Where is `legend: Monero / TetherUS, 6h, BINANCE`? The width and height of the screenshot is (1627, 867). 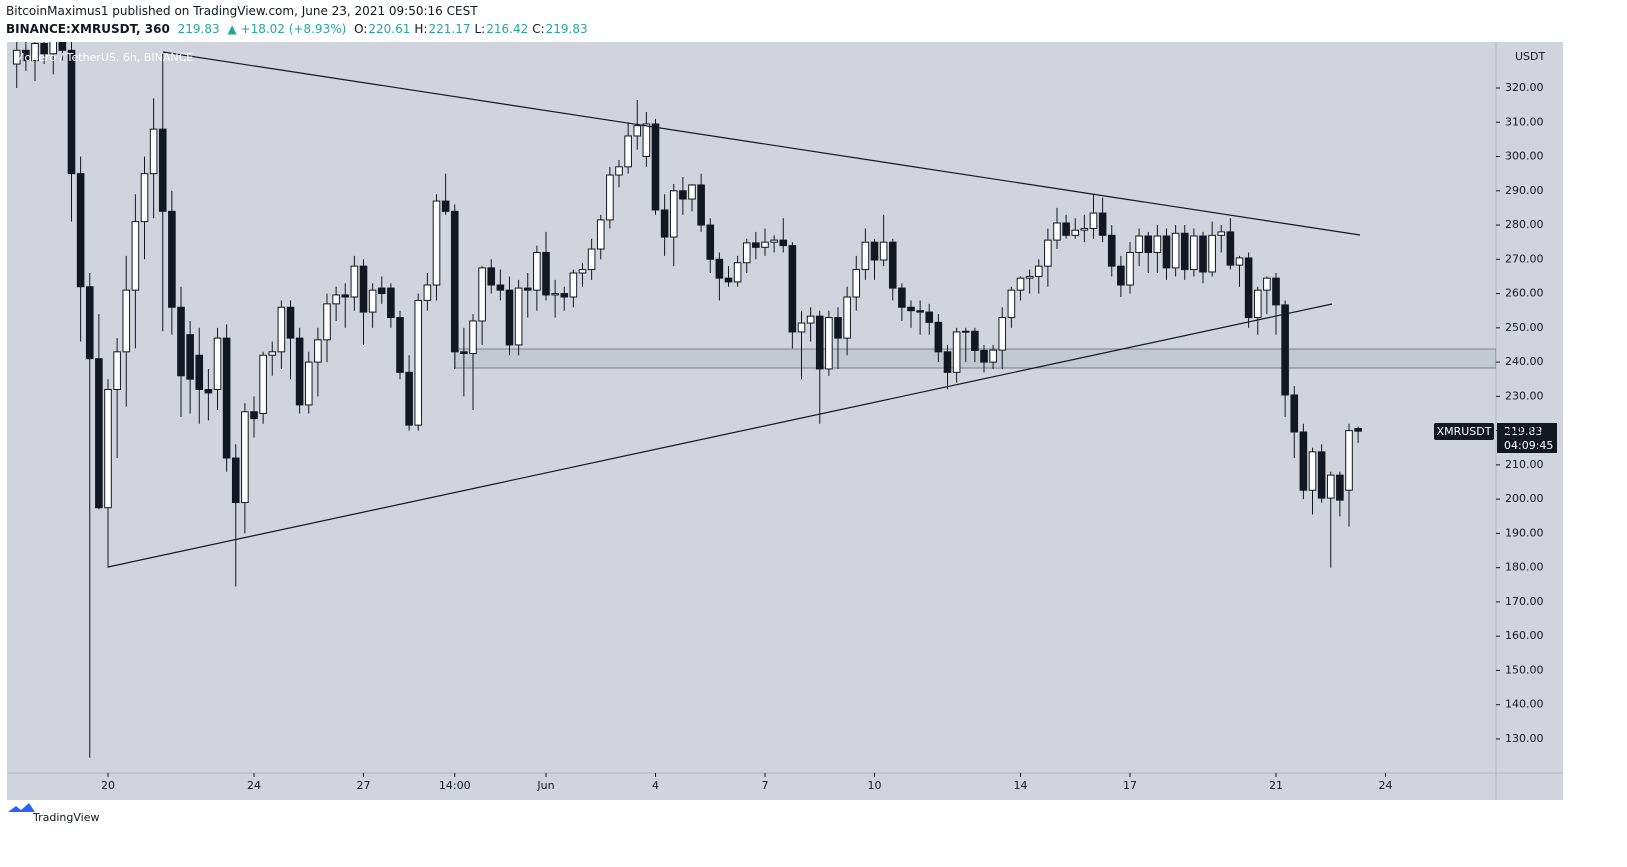 legend: Monero / TetherUS, 6h, BINANCE is located at coordinates (104, 57).